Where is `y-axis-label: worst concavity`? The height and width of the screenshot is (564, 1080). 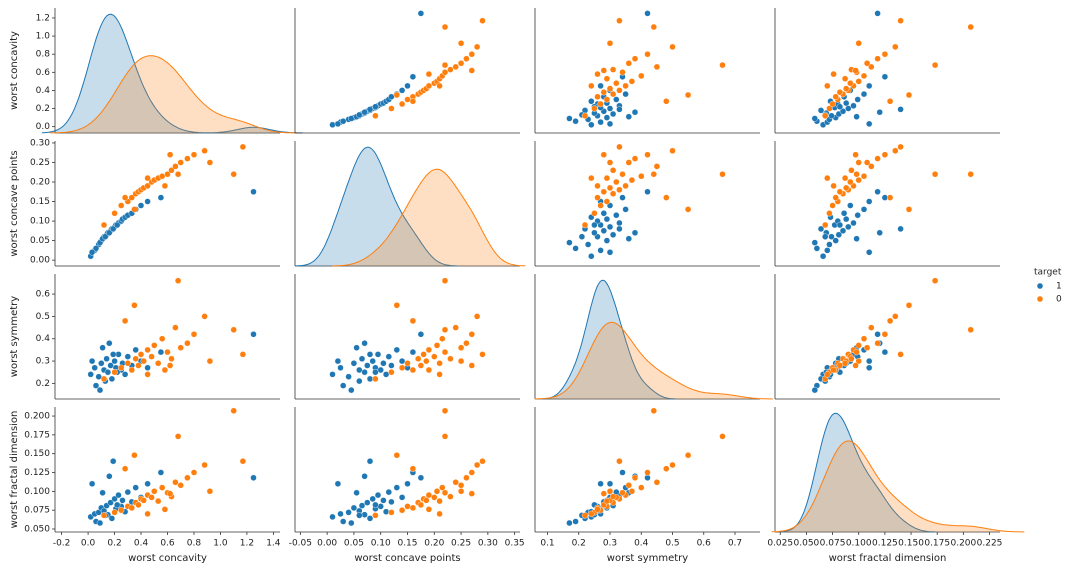
y-axis-label: worst concavity is located at coordinates (14, 70).